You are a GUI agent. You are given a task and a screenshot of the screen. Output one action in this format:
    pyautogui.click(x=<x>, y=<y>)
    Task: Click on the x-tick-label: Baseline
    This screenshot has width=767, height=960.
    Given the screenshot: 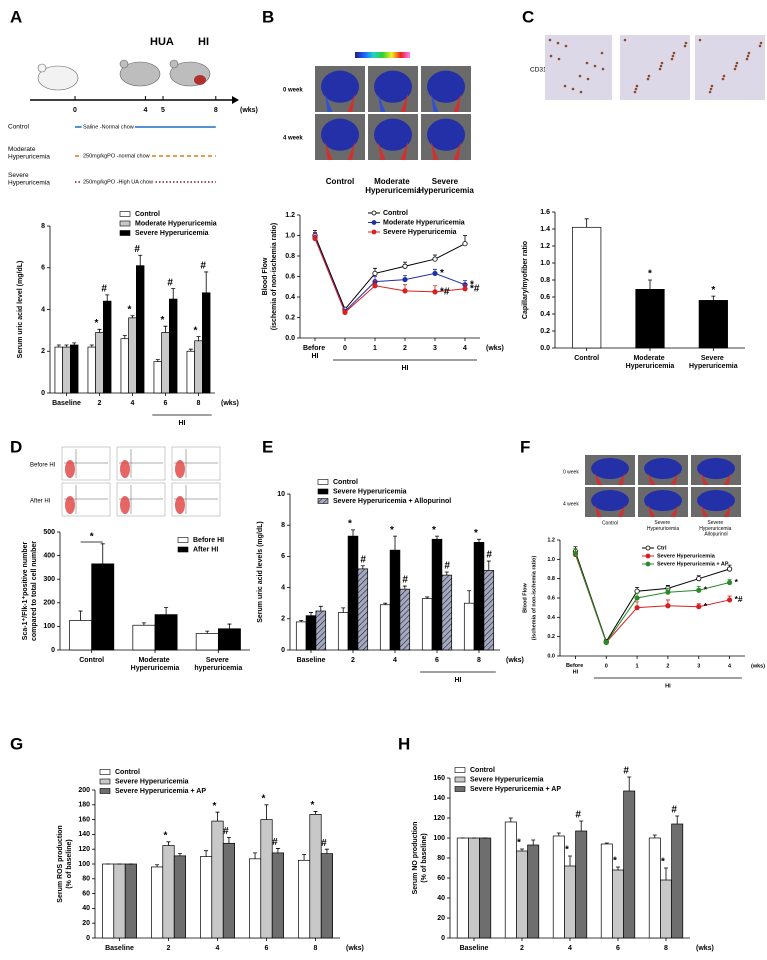 What is the action you would take?
    pyautogui.click(x=66, y=403)
    